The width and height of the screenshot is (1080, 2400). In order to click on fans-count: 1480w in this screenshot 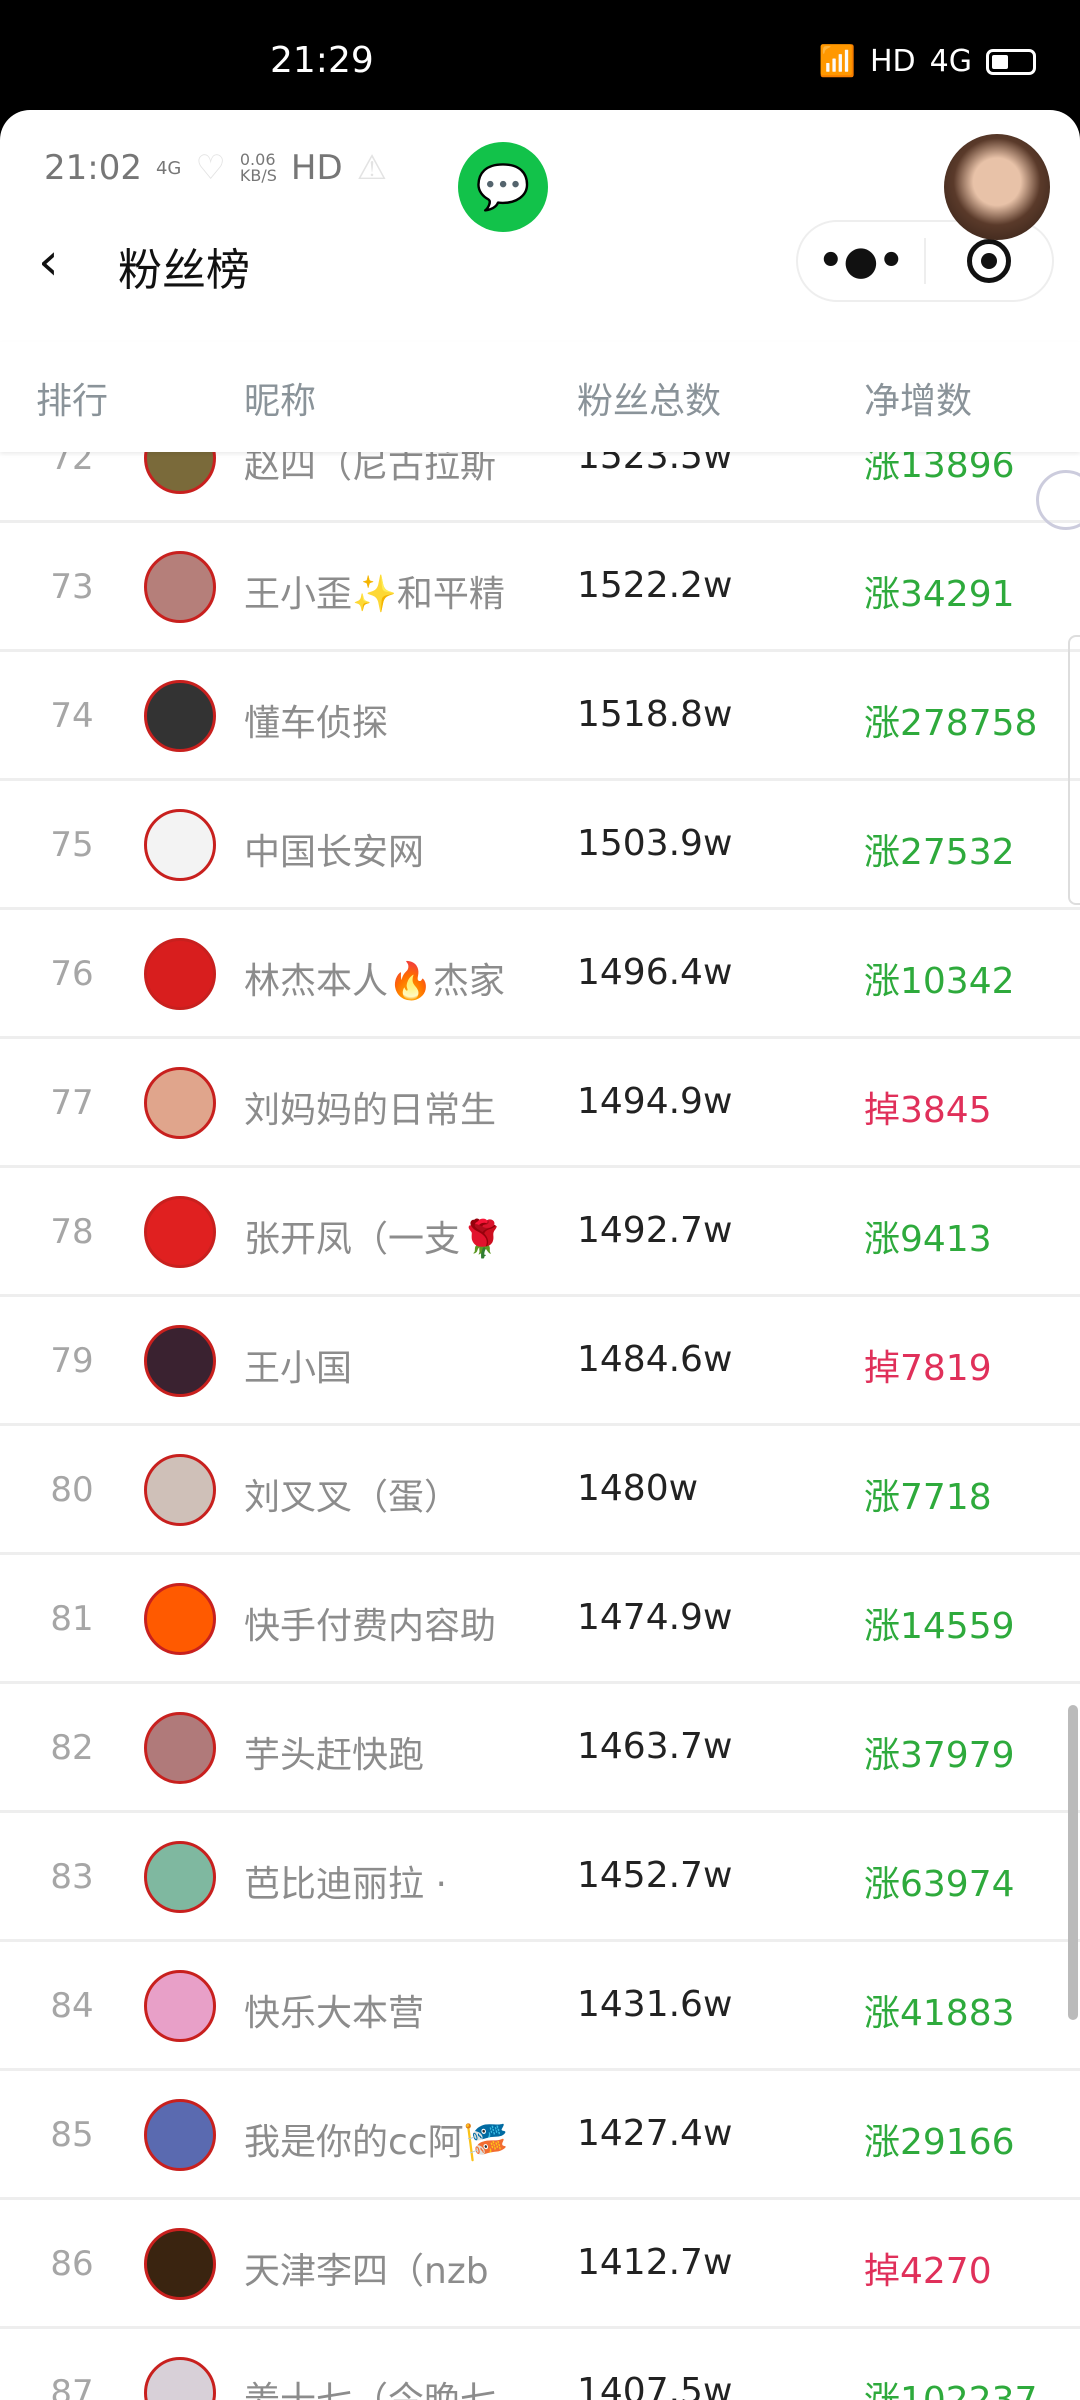, I will do `click(638, 1488)`.